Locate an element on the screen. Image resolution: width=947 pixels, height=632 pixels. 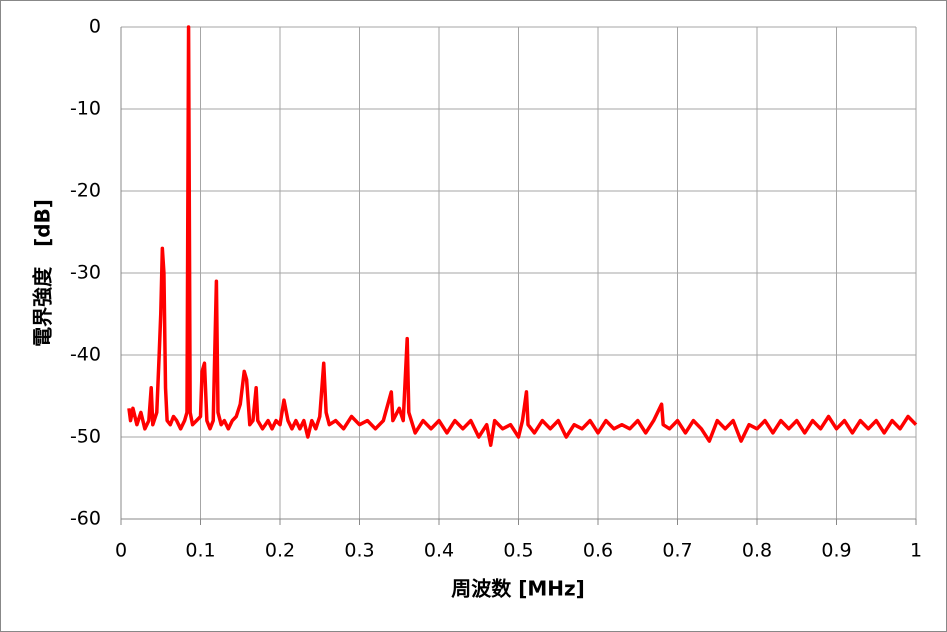
x-tick-label: 0.5 is located at coordinates (518, 551).